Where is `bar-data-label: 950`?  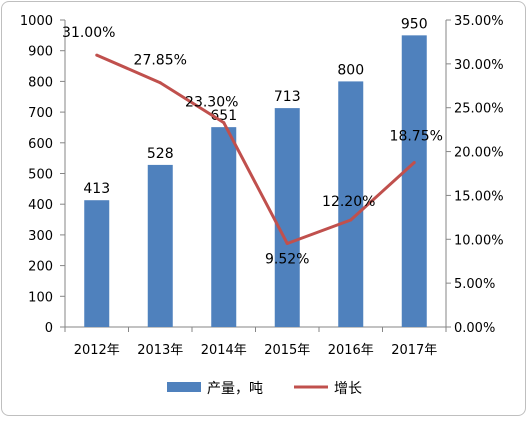 bar-data-label: 950 is located at coordinates (414, 24).